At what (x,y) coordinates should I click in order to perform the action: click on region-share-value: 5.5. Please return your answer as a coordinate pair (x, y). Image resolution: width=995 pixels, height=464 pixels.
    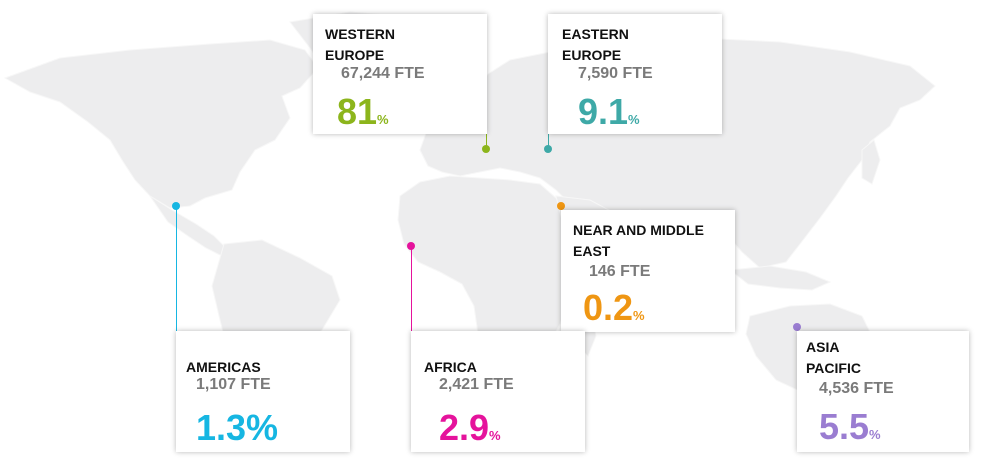
    Looking at the image, I should click on (844, 426).